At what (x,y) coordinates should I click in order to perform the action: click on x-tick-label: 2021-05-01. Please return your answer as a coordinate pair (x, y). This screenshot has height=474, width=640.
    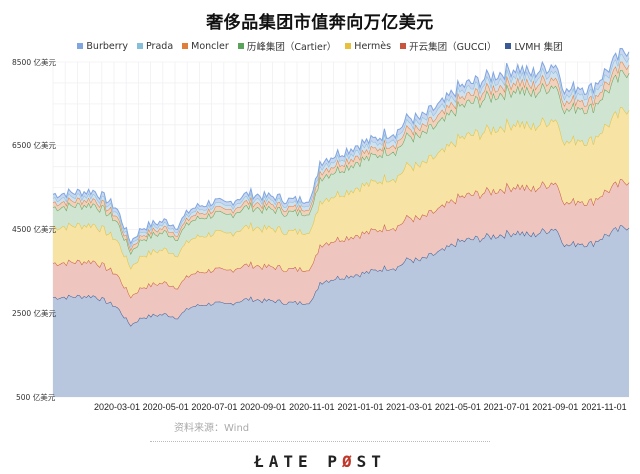
    Looking at the image, I should click on (457, 407).